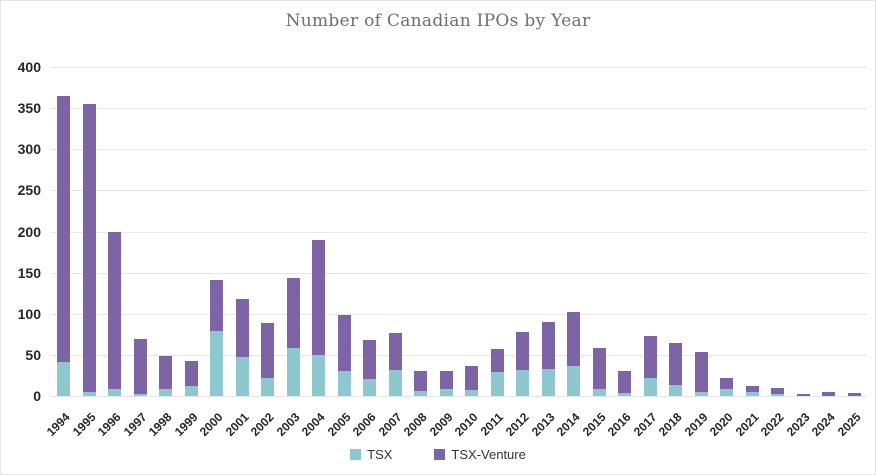 This screenshot has height=475, width=876. I want to click on x-axis-label-2017: 2017, so click(645, 424).